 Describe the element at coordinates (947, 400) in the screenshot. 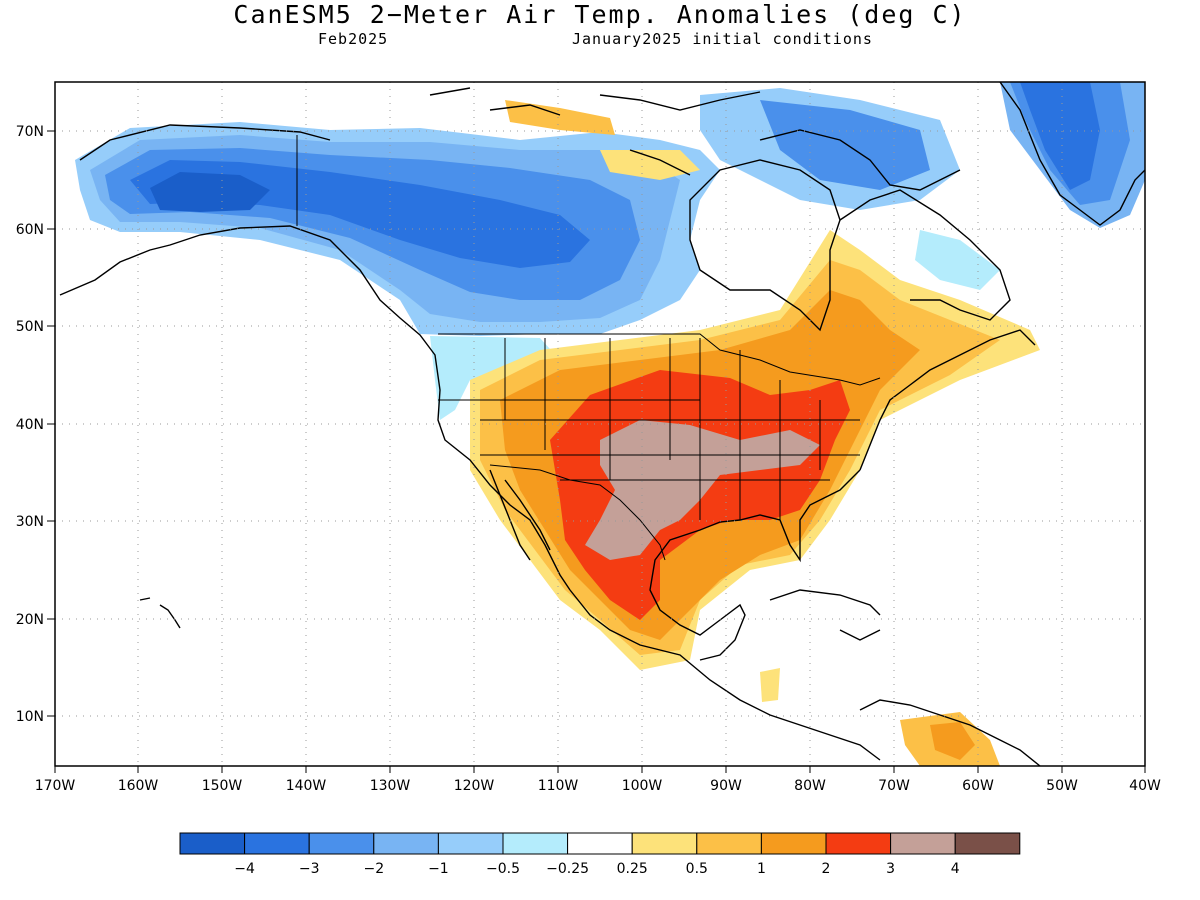

I see `coast-east-us` at that location.